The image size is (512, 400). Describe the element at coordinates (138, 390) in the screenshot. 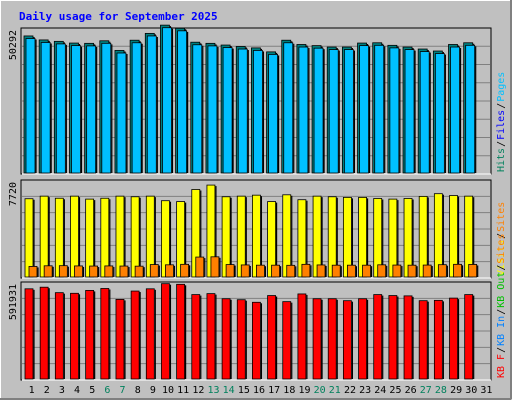

I see `day-label: 8` at that location.